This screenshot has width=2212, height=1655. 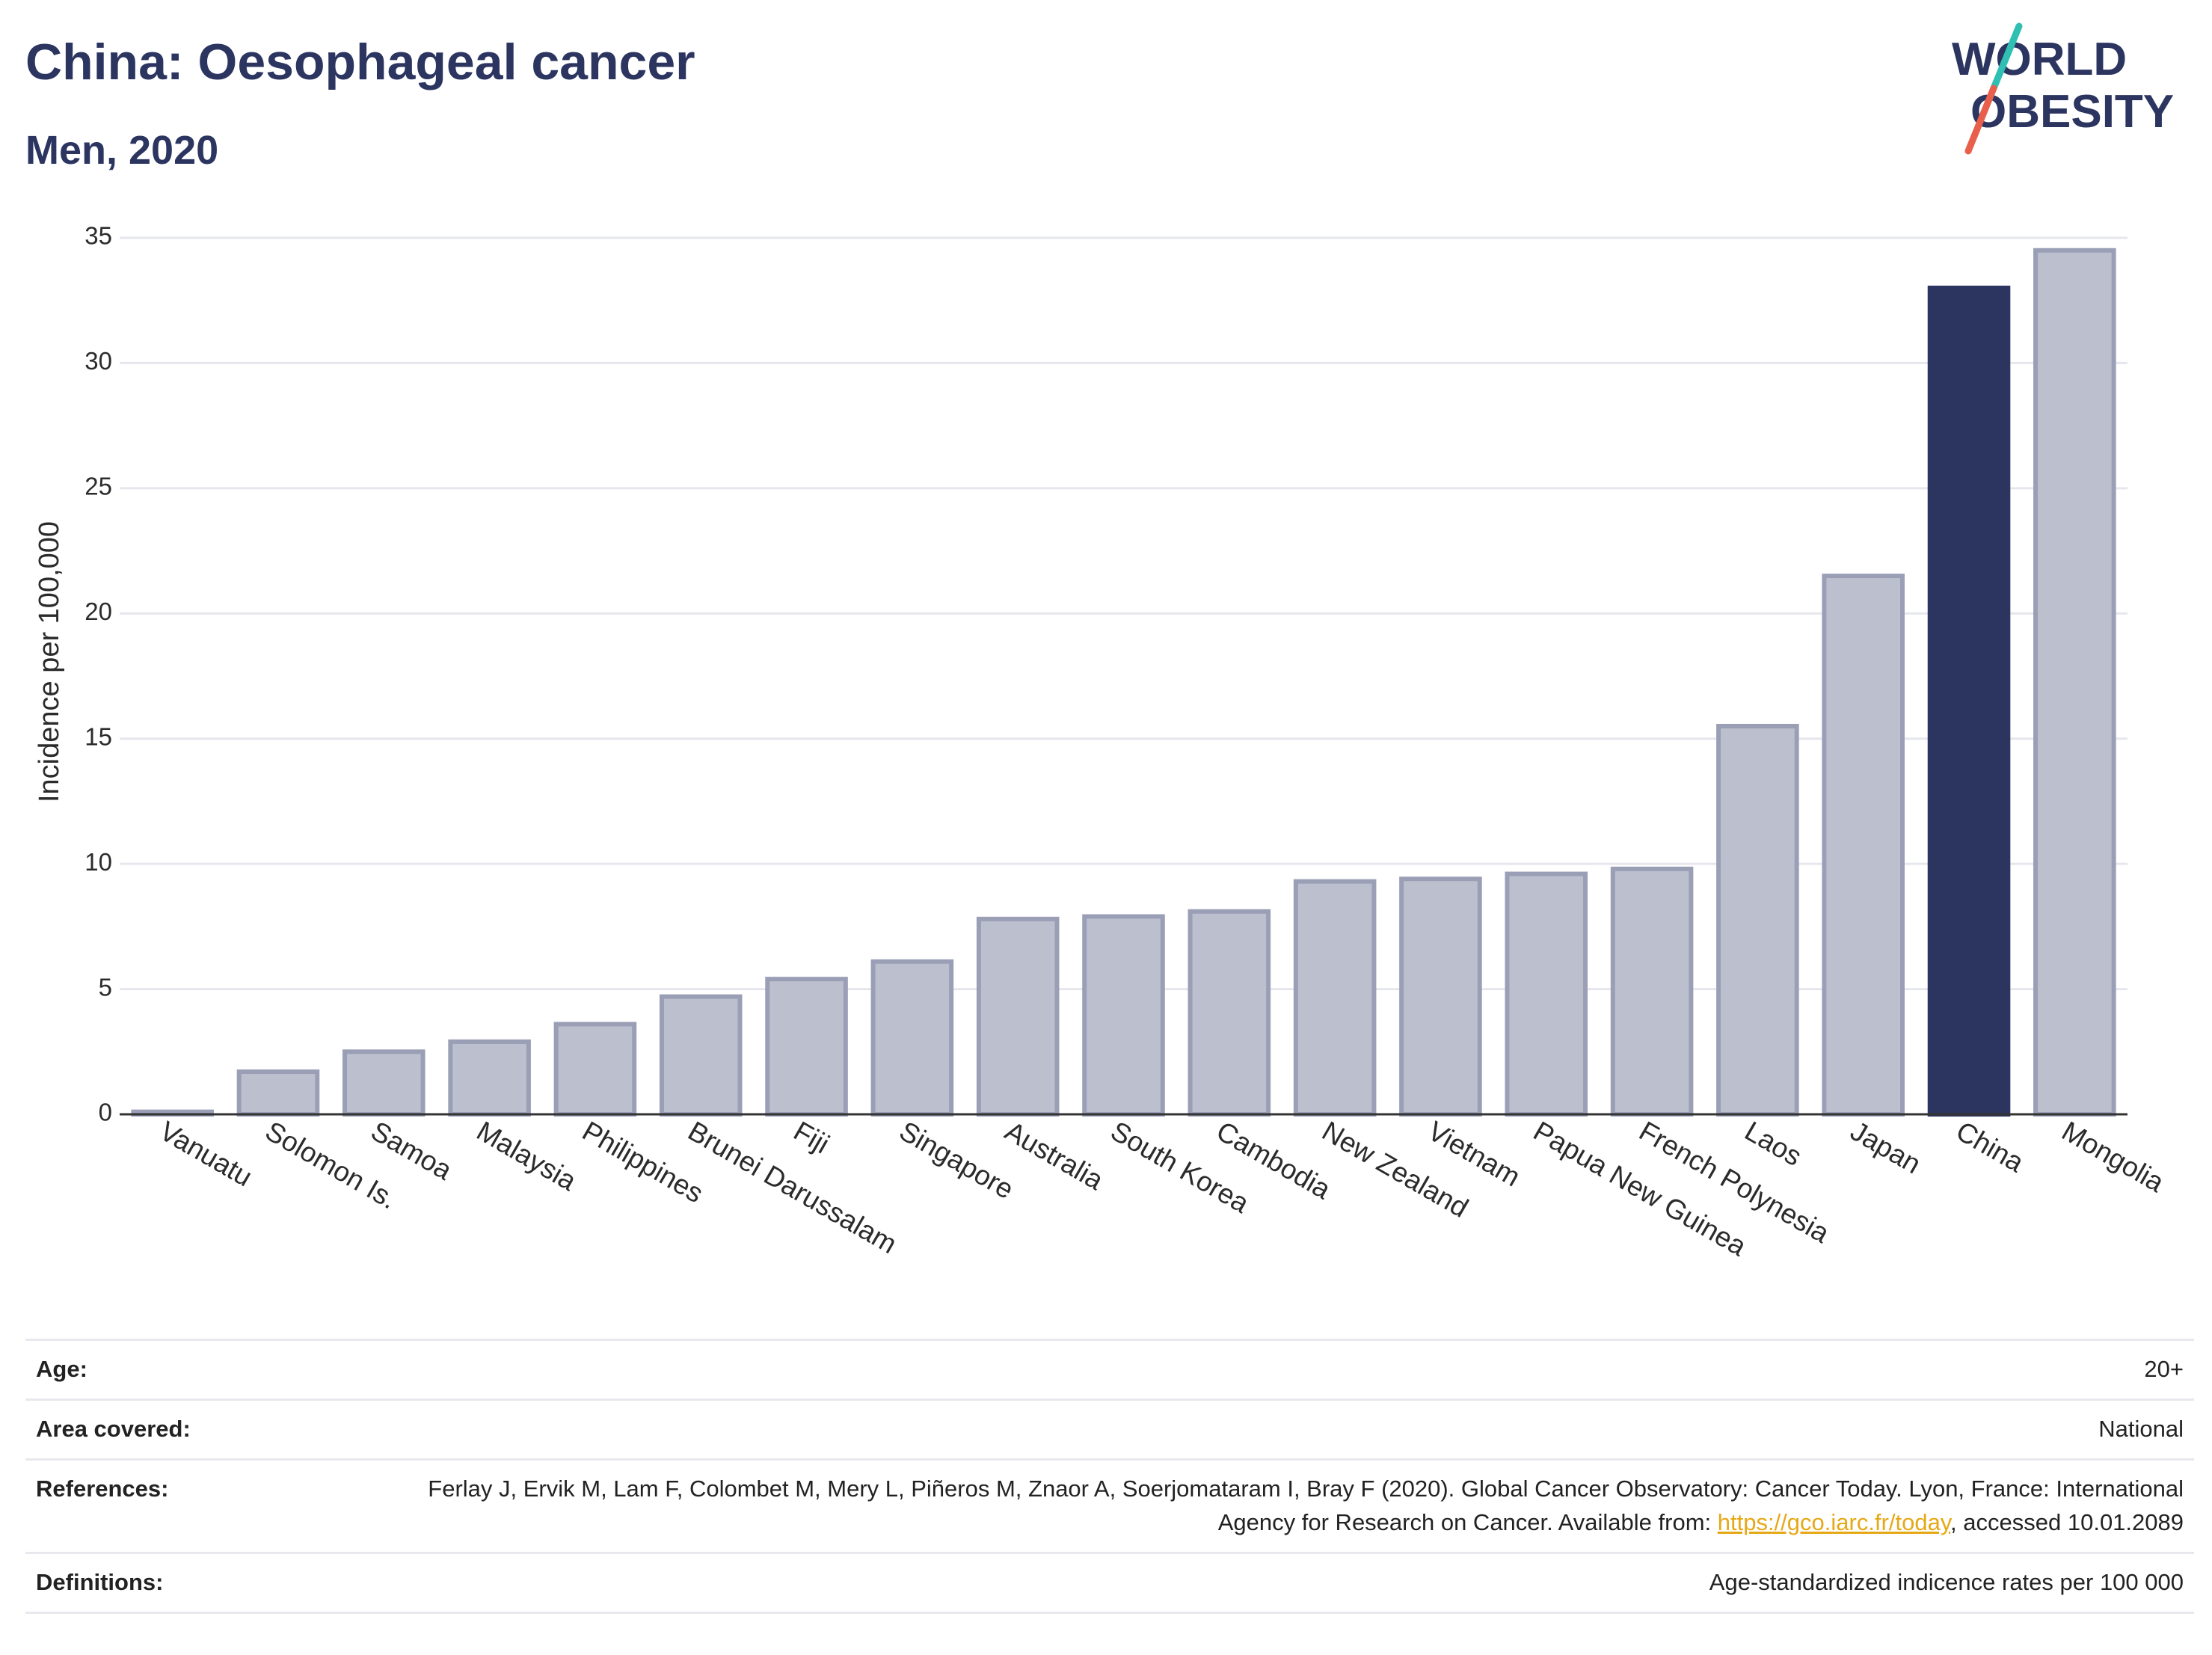 I want to click on x-tick-label: Vanuatu, so click(x=206, y=1153).